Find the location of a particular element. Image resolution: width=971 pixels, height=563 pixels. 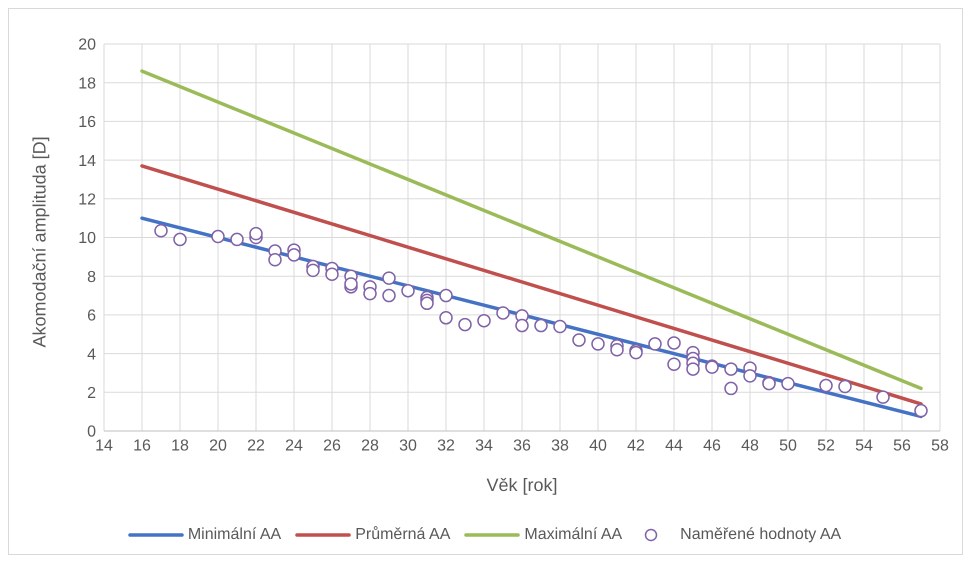

x-tick-label: 56 is located at coordinates (902, 445).